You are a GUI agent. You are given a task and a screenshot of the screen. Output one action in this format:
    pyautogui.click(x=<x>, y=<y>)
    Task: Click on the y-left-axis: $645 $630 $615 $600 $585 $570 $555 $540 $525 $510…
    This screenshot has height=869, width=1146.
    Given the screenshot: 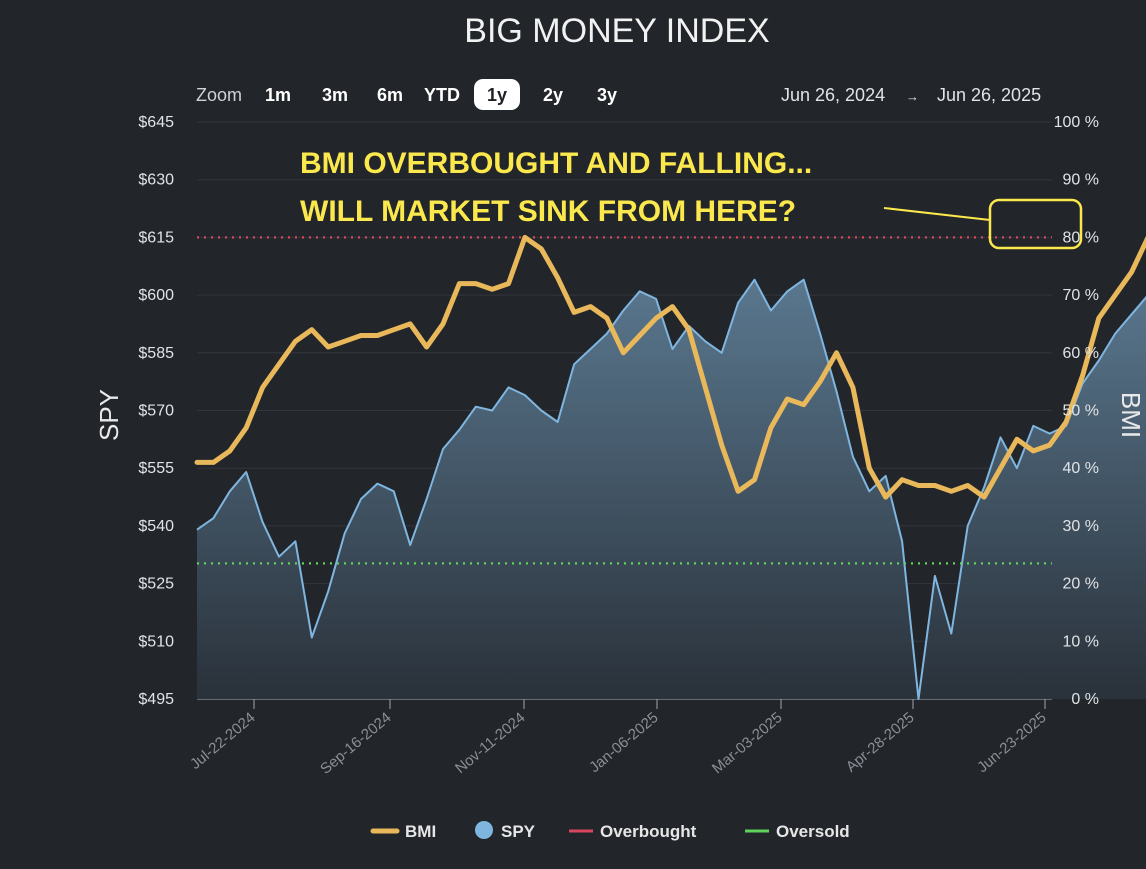 What is the action you would take?
    pyautogui.click(x=156, y=411)
    